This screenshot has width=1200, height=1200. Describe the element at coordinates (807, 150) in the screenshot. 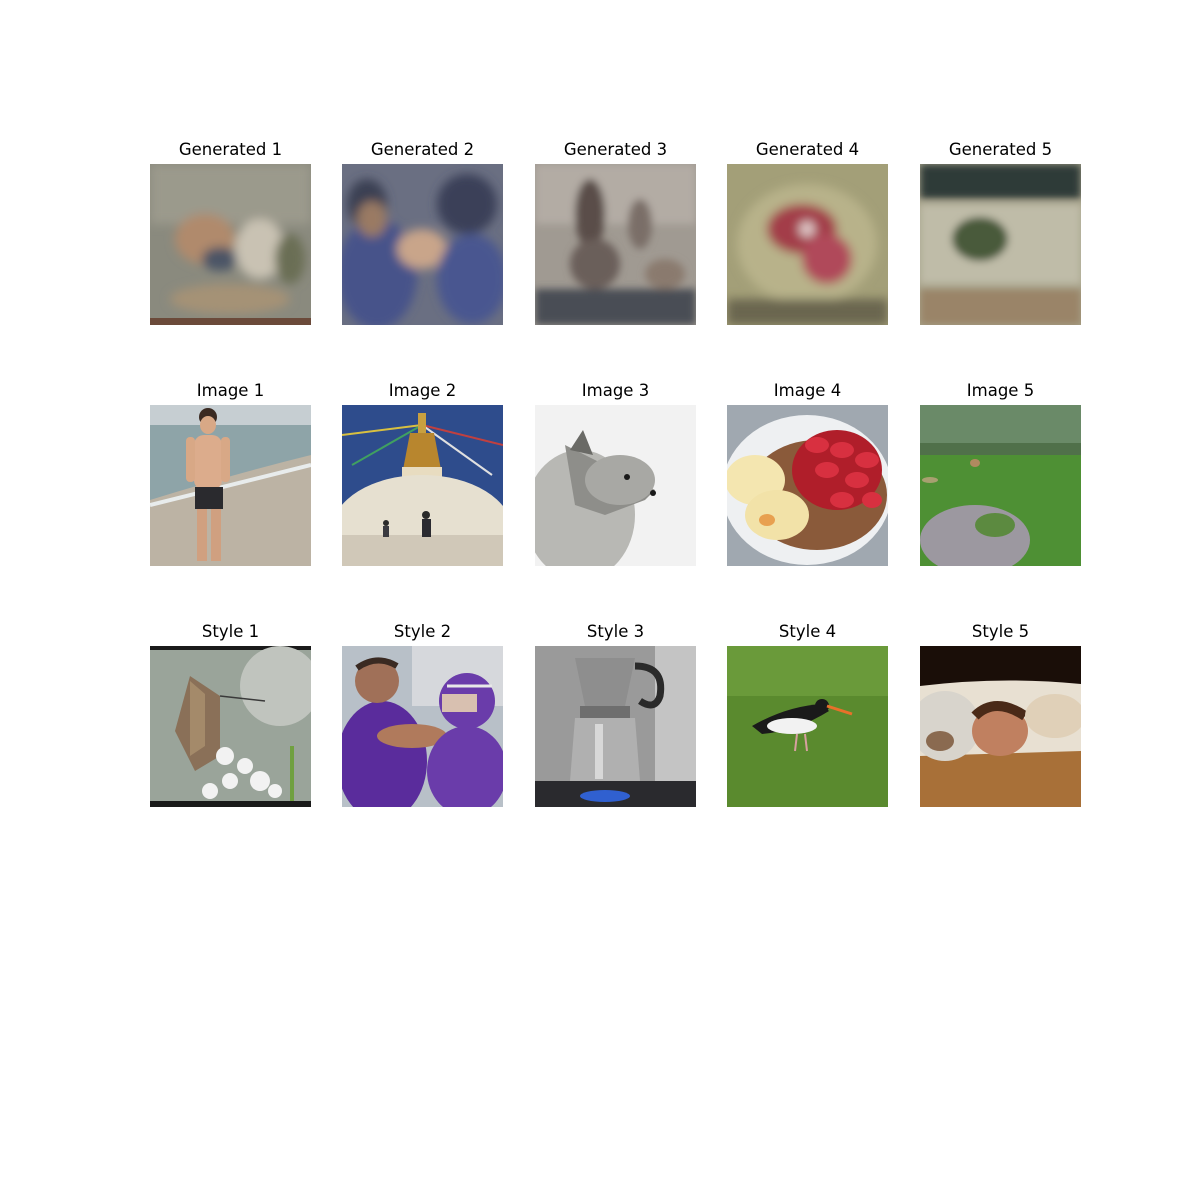

I see `panel-title: Generated 4` at that location.